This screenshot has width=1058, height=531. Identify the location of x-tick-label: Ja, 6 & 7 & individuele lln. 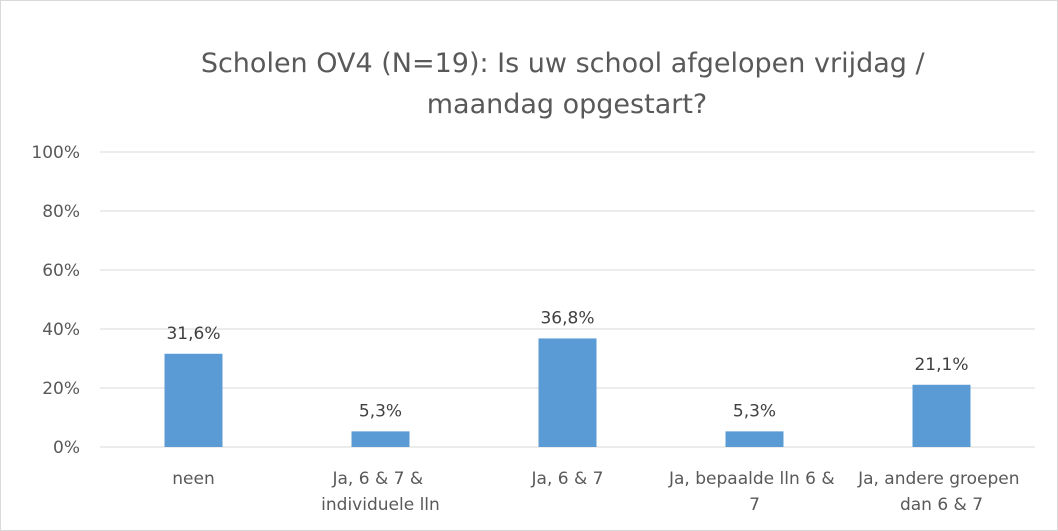
(380, 492).